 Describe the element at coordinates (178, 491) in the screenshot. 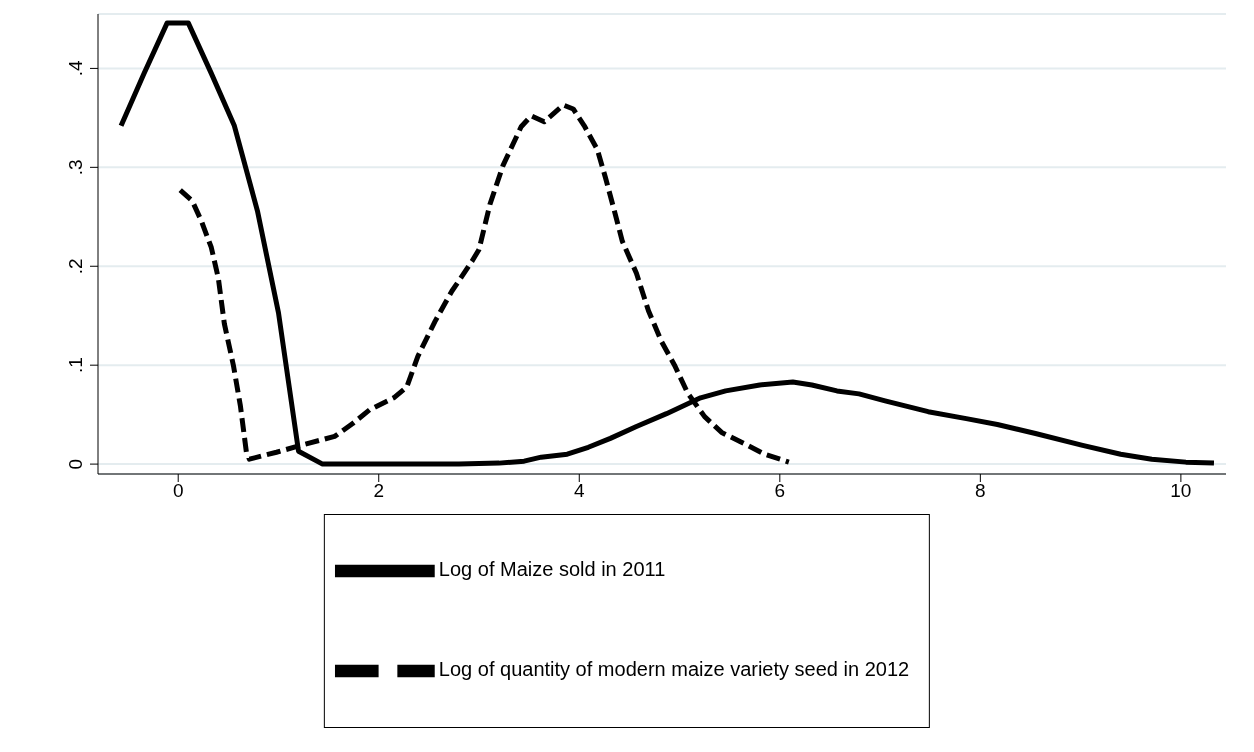

I see `x-tick-label: 0` at that location.